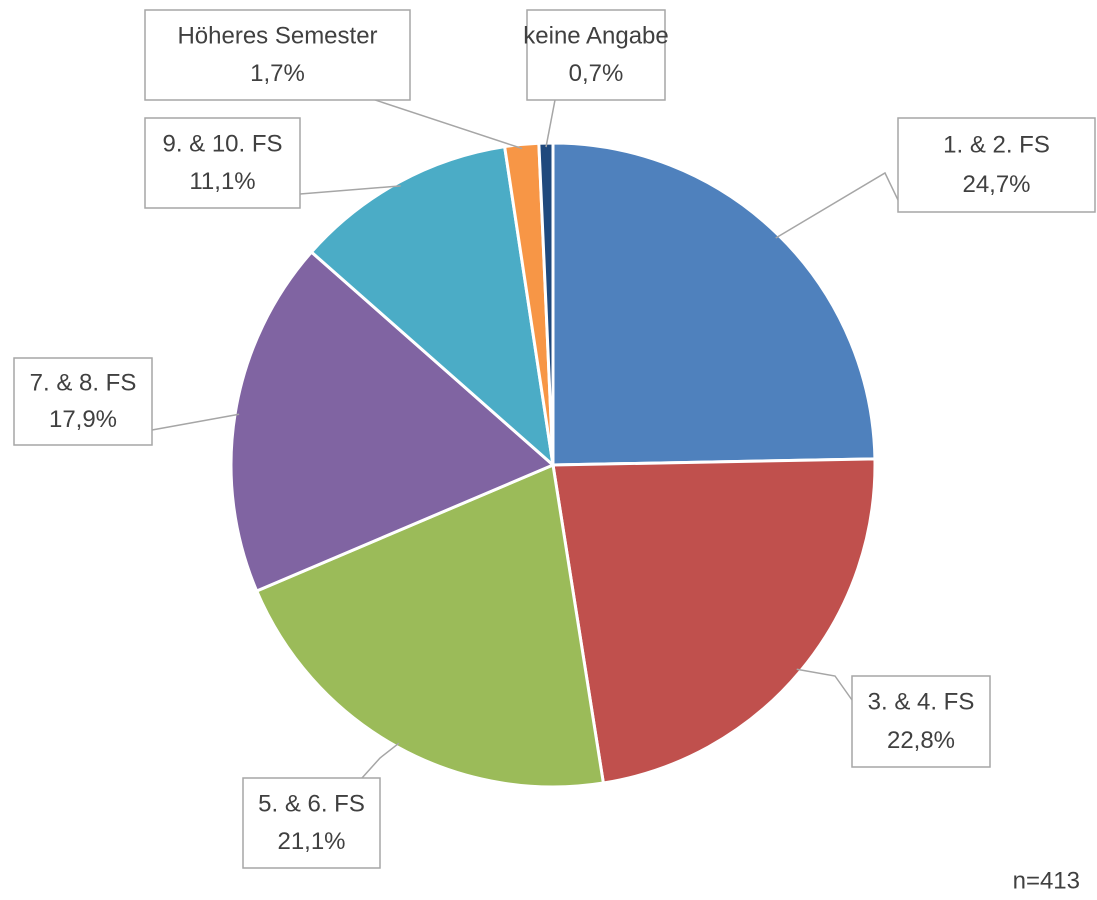 The height and width of the screenshot is (900, 1097). I want to click on category-label: keine Angabe, so click(595, 35).